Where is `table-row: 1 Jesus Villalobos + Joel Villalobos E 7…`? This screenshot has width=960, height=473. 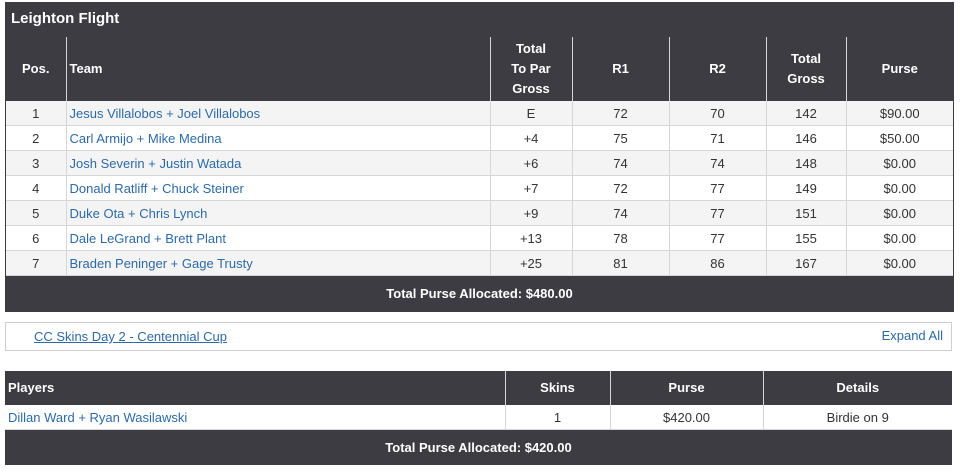
table-row: 1 Jesus Villalobos + Joel Villalobos E 7… is located at coordinates (479, 113).